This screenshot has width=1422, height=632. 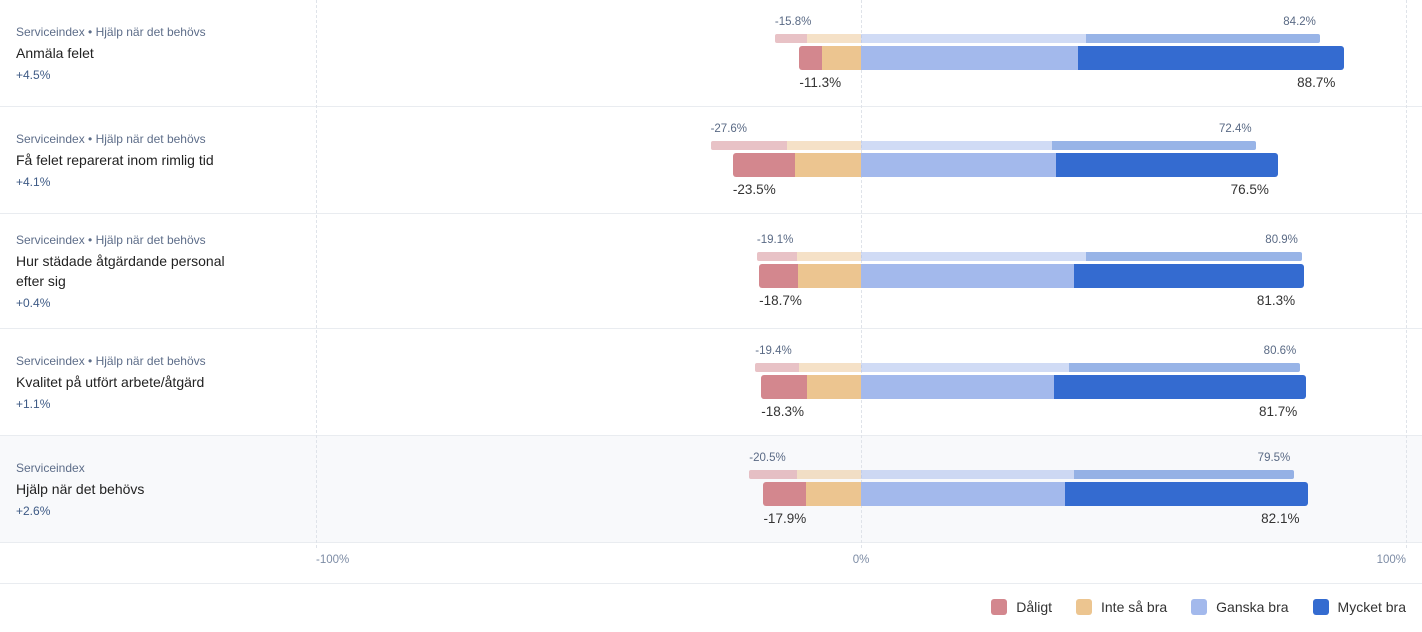 I want to click on row-change-value: +2.6%, so click(x=33, y=511).